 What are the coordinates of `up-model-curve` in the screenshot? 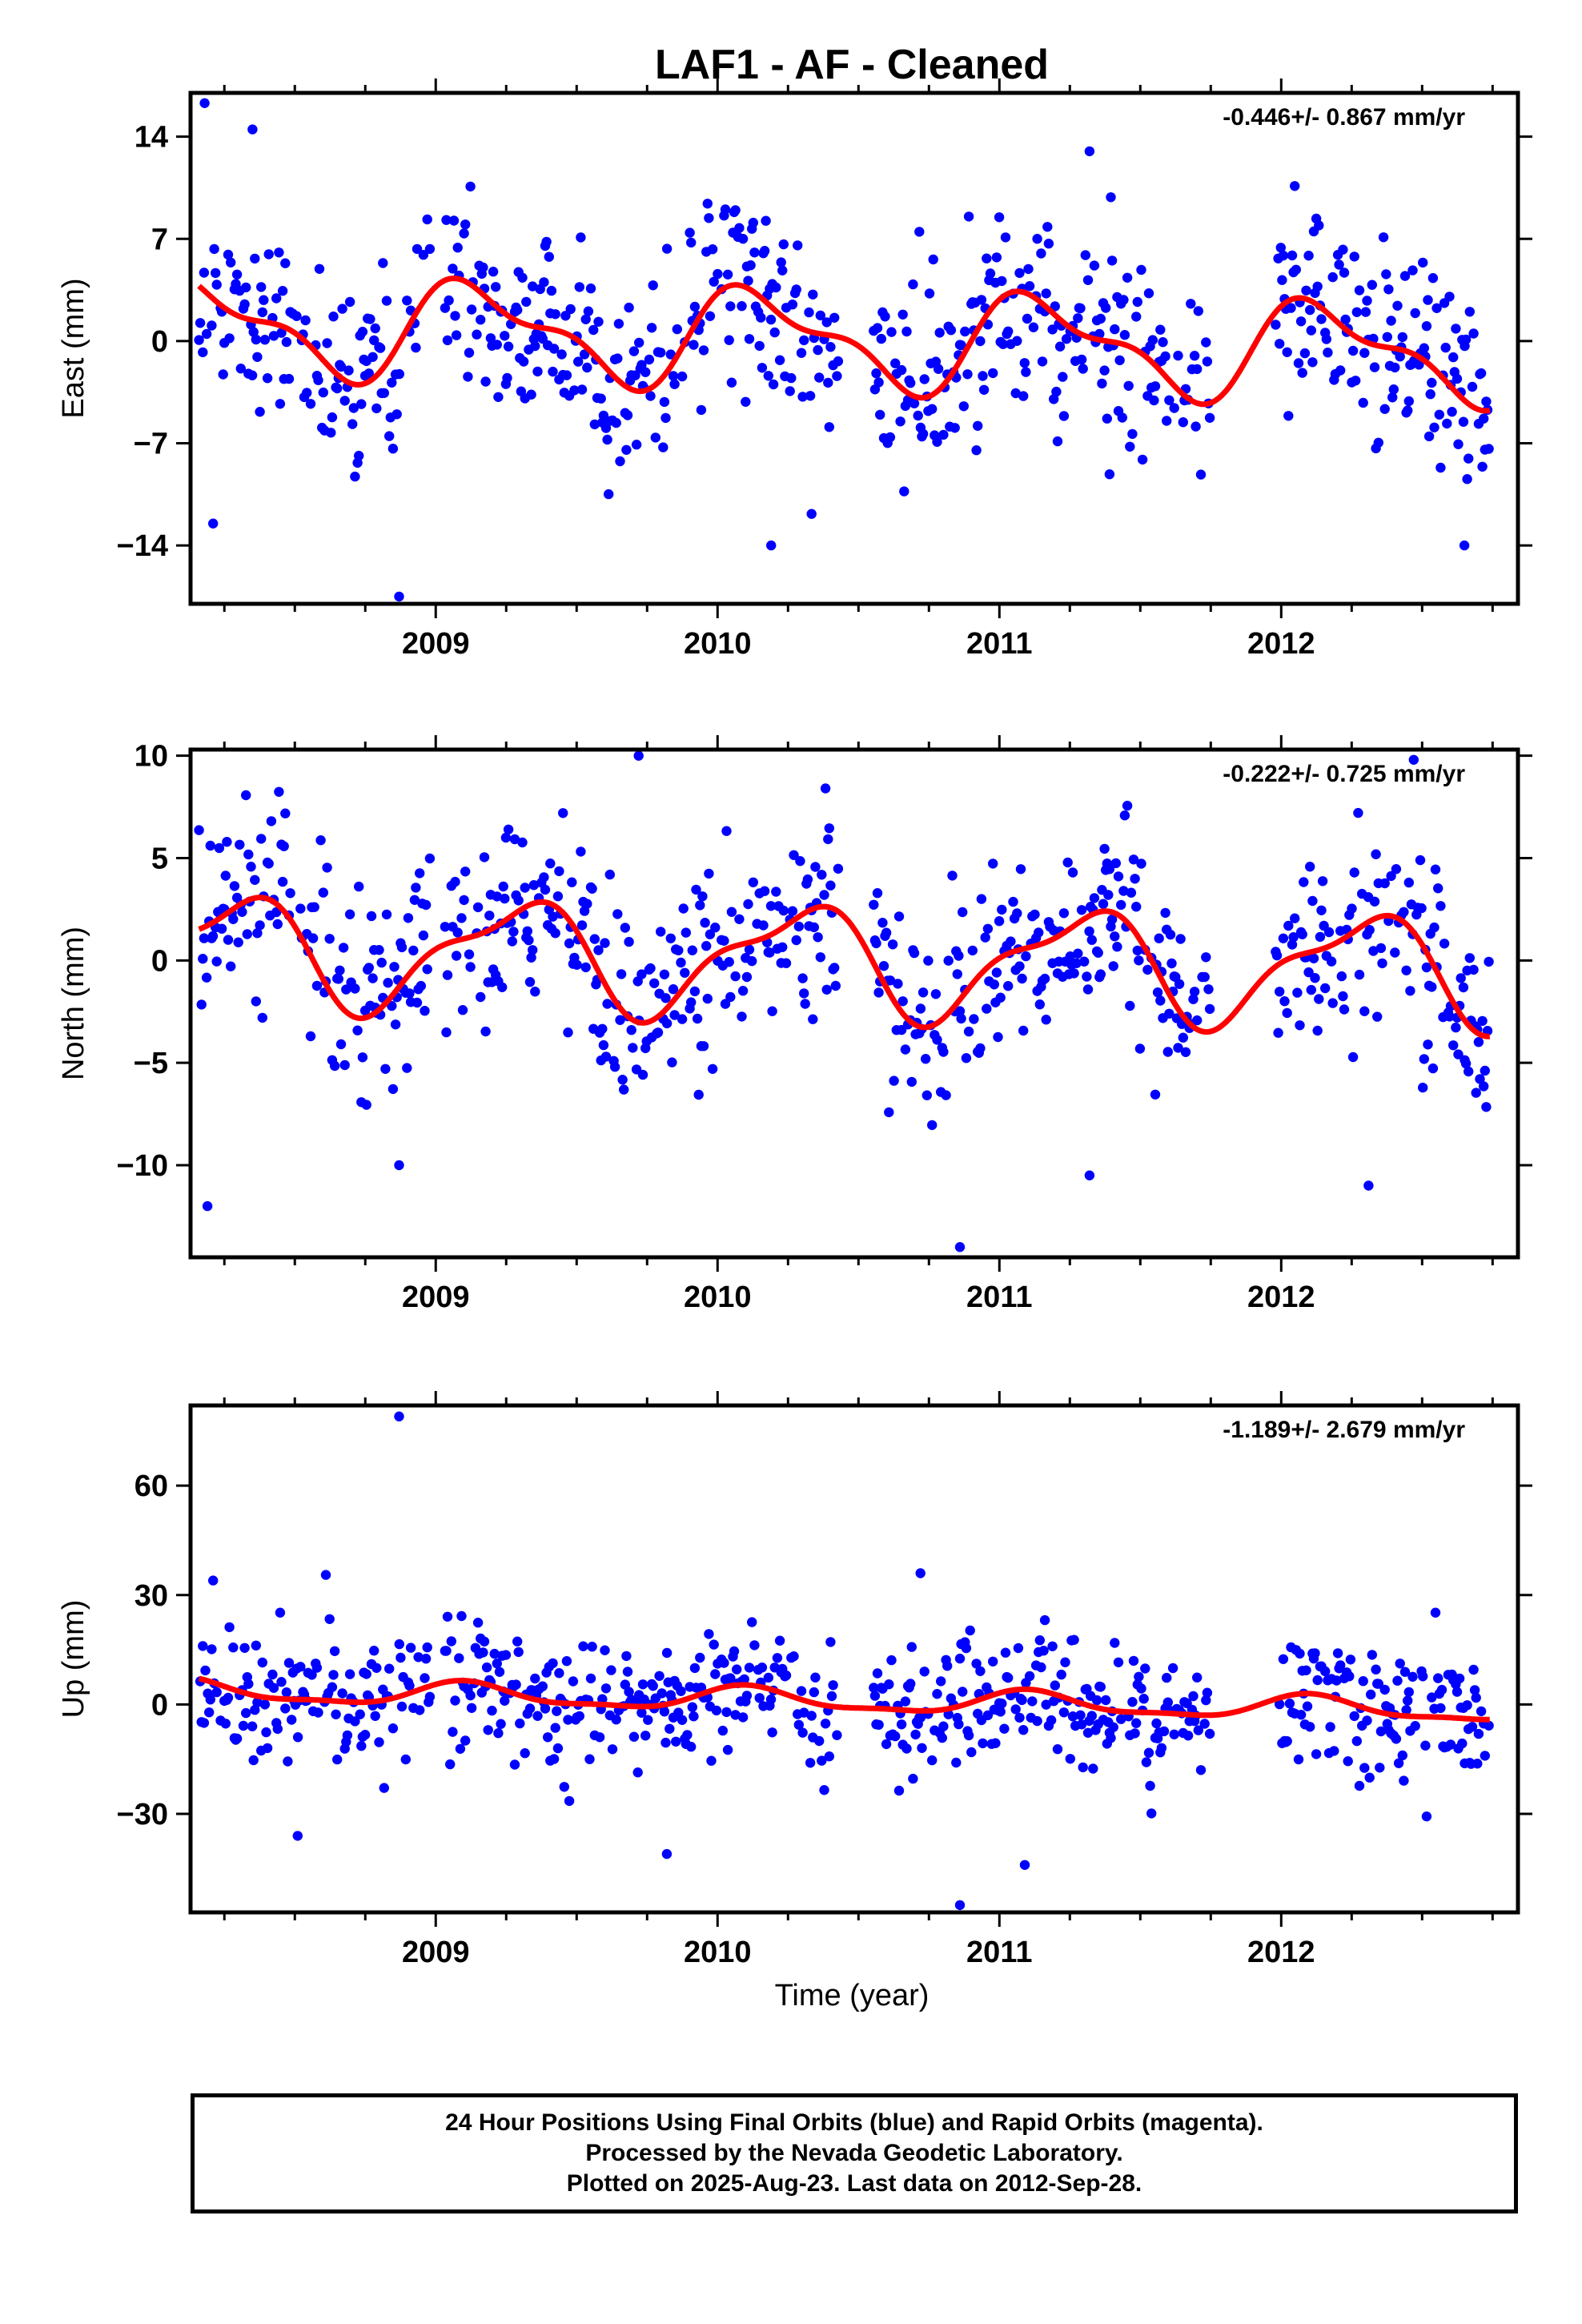 It's located at (845, 1699).